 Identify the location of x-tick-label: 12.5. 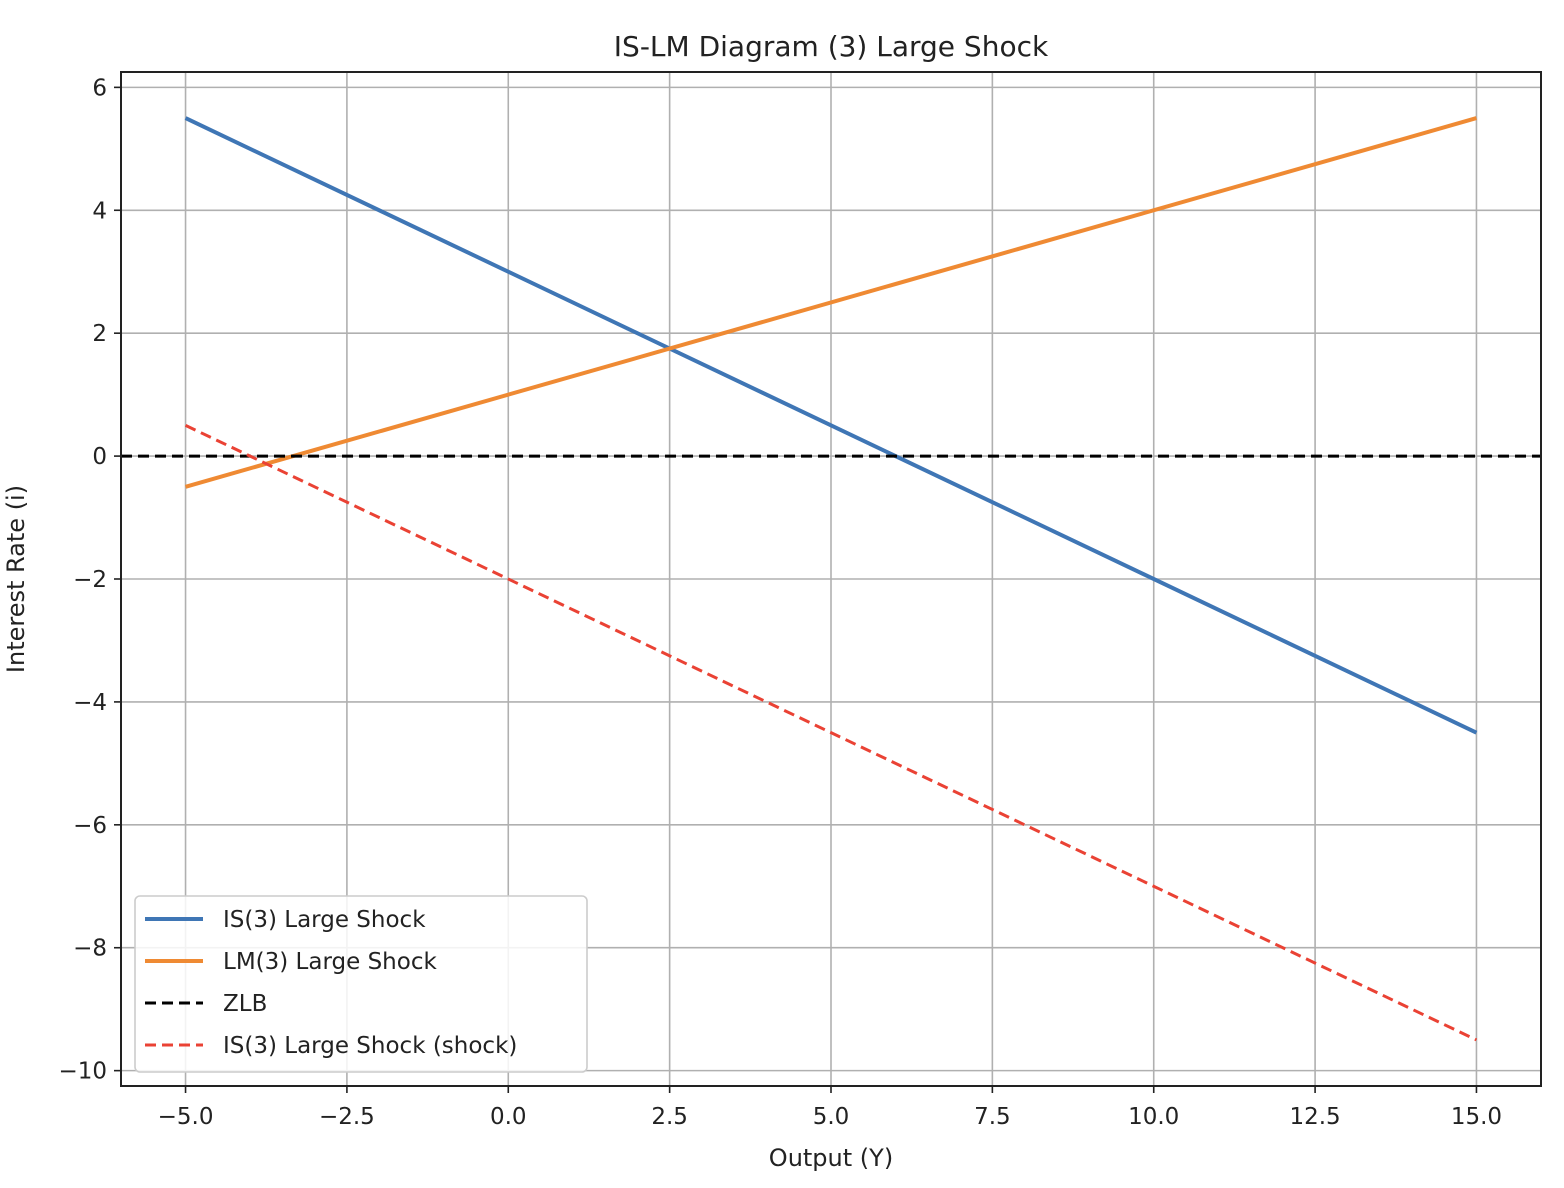
(1314, 1117).